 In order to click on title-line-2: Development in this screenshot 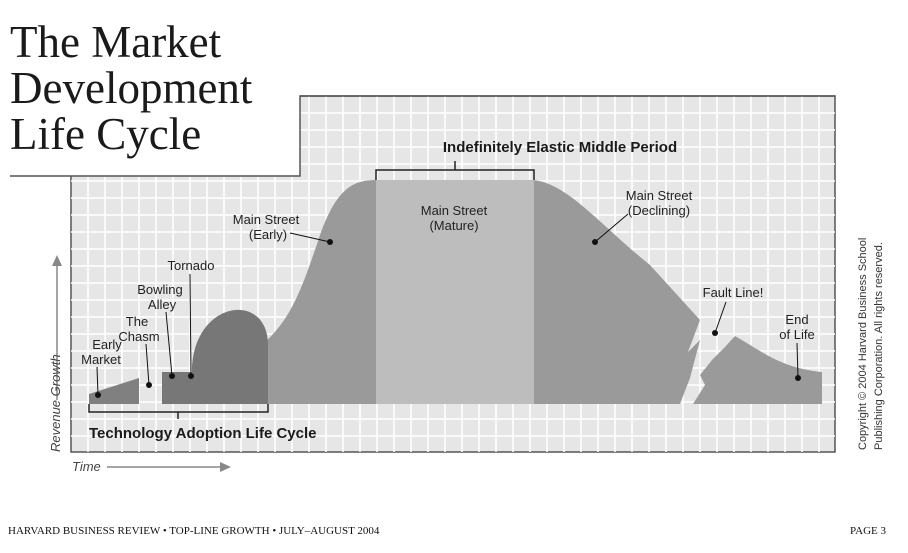, I will do `click(131, 88)`.